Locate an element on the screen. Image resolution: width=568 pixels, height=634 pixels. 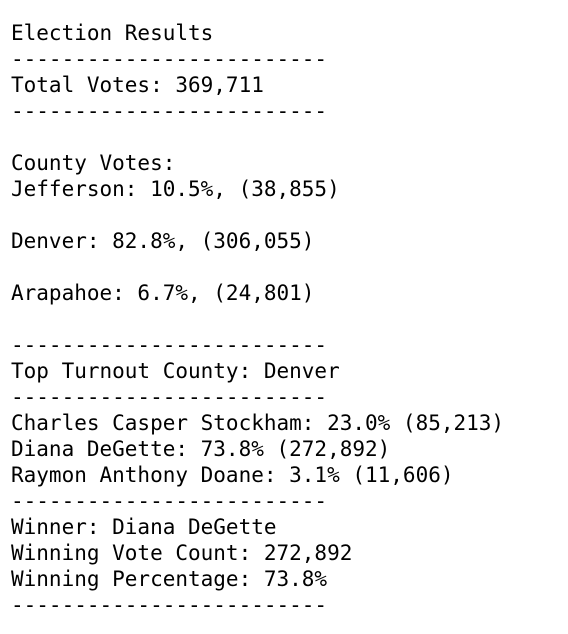
candidate-line-degette: Diana DeGette: 73.8% (272,892) is located at coordinates (201, 449).